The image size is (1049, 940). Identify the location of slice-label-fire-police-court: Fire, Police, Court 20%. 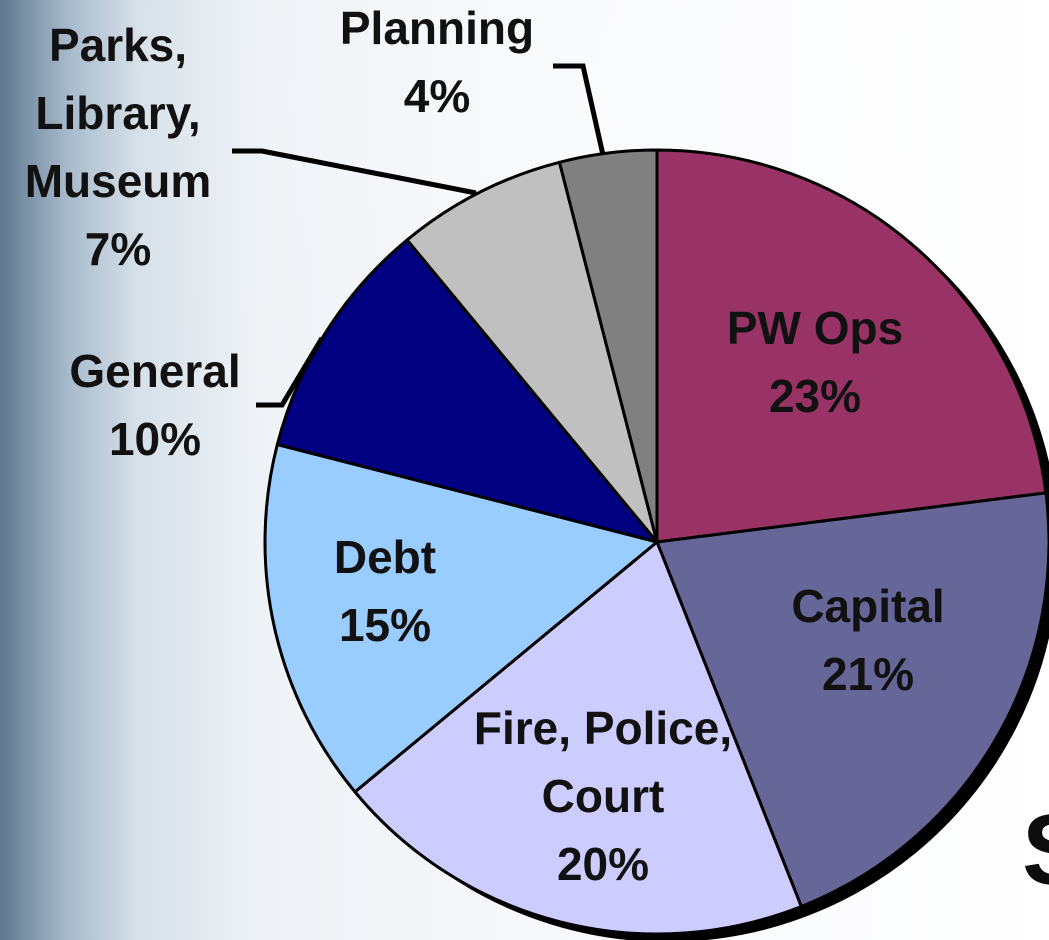
(603, 796).